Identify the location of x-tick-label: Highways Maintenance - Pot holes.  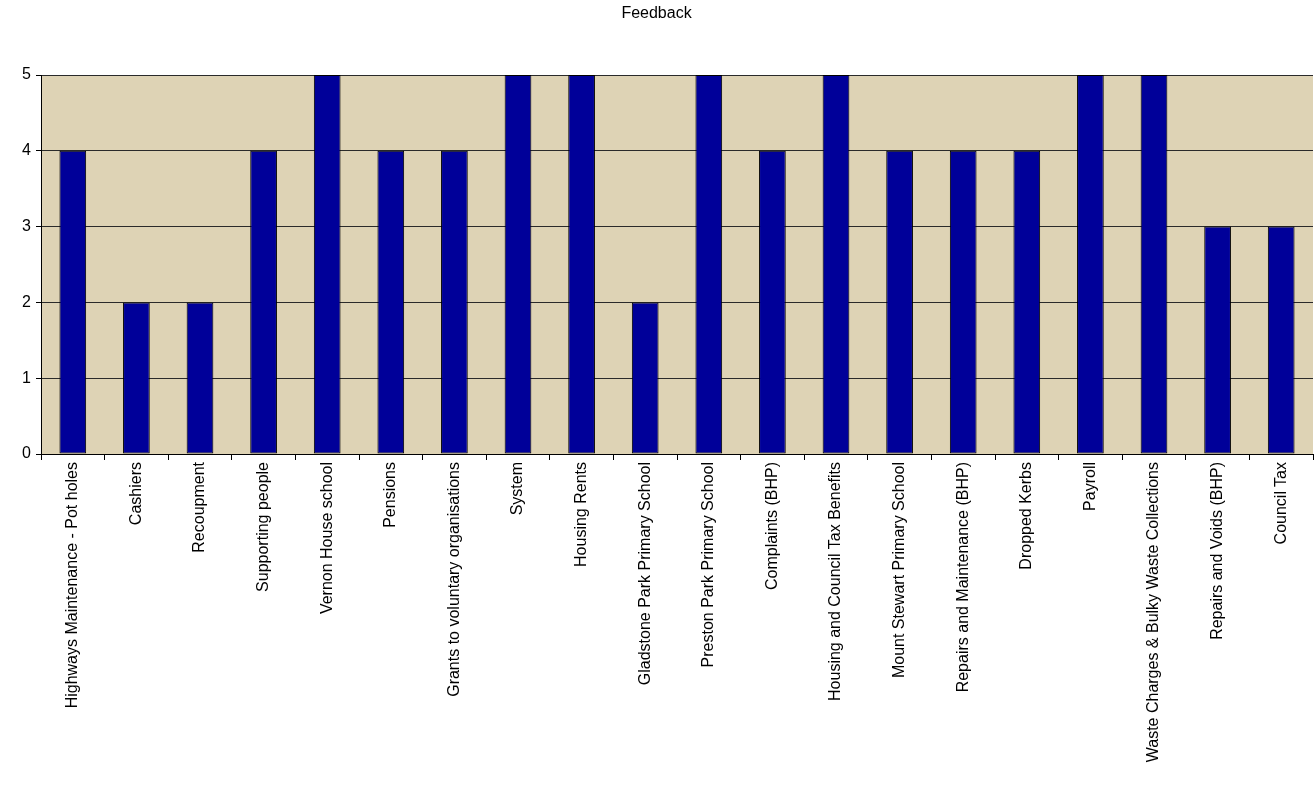
(72, 585).